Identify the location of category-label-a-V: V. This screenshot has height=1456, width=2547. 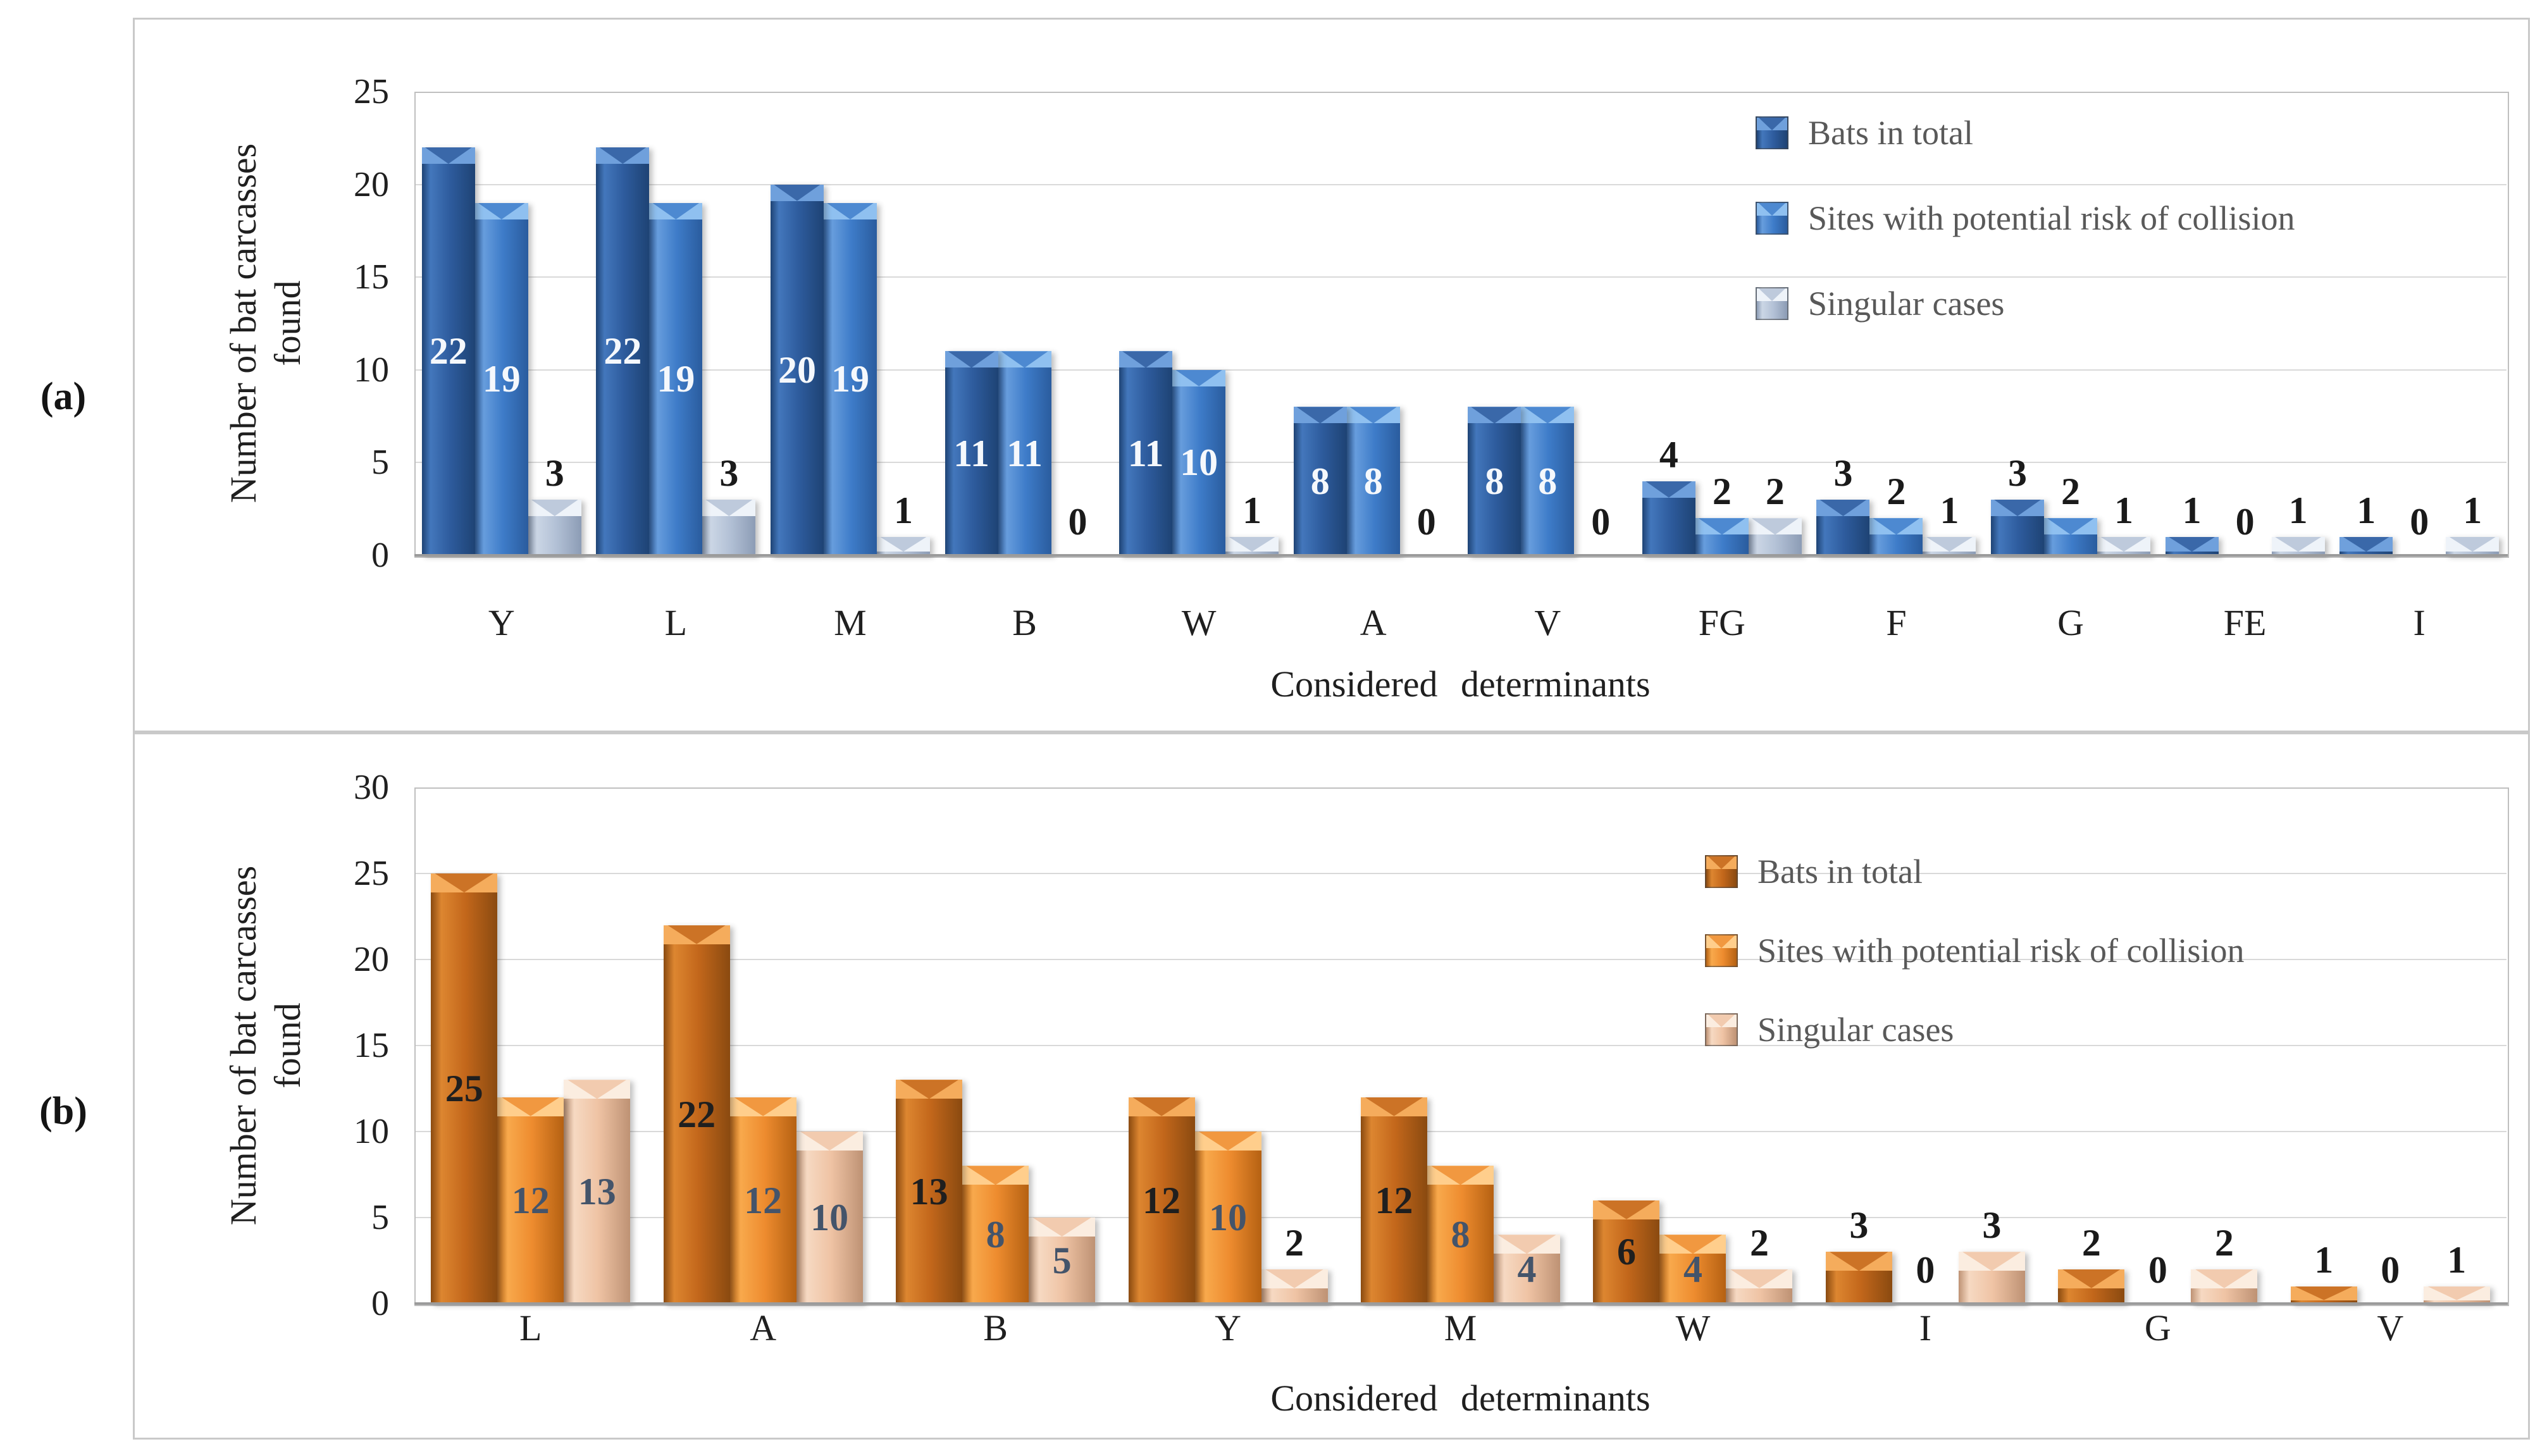
(1547, 622).